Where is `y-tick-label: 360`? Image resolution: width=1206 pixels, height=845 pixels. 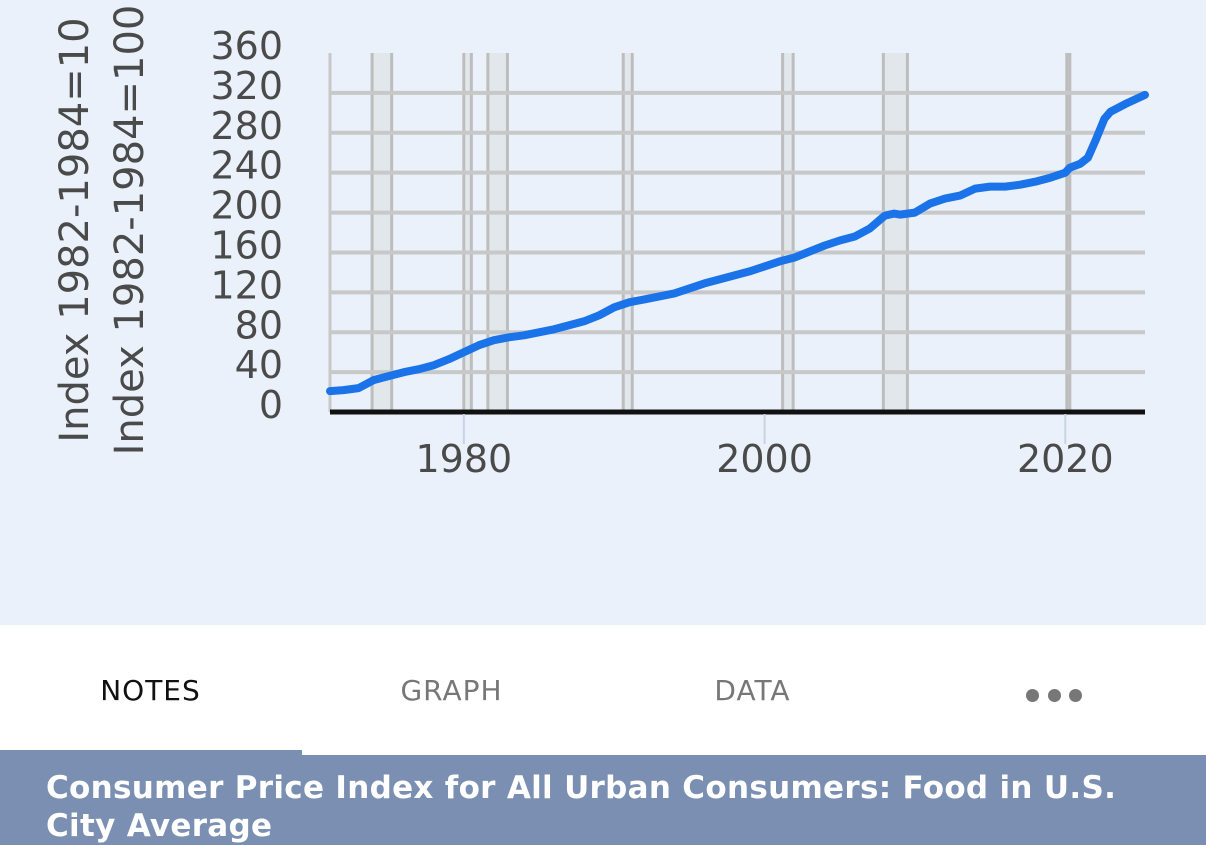
y-tick-label: 360 is located at coordinates (246, 46).